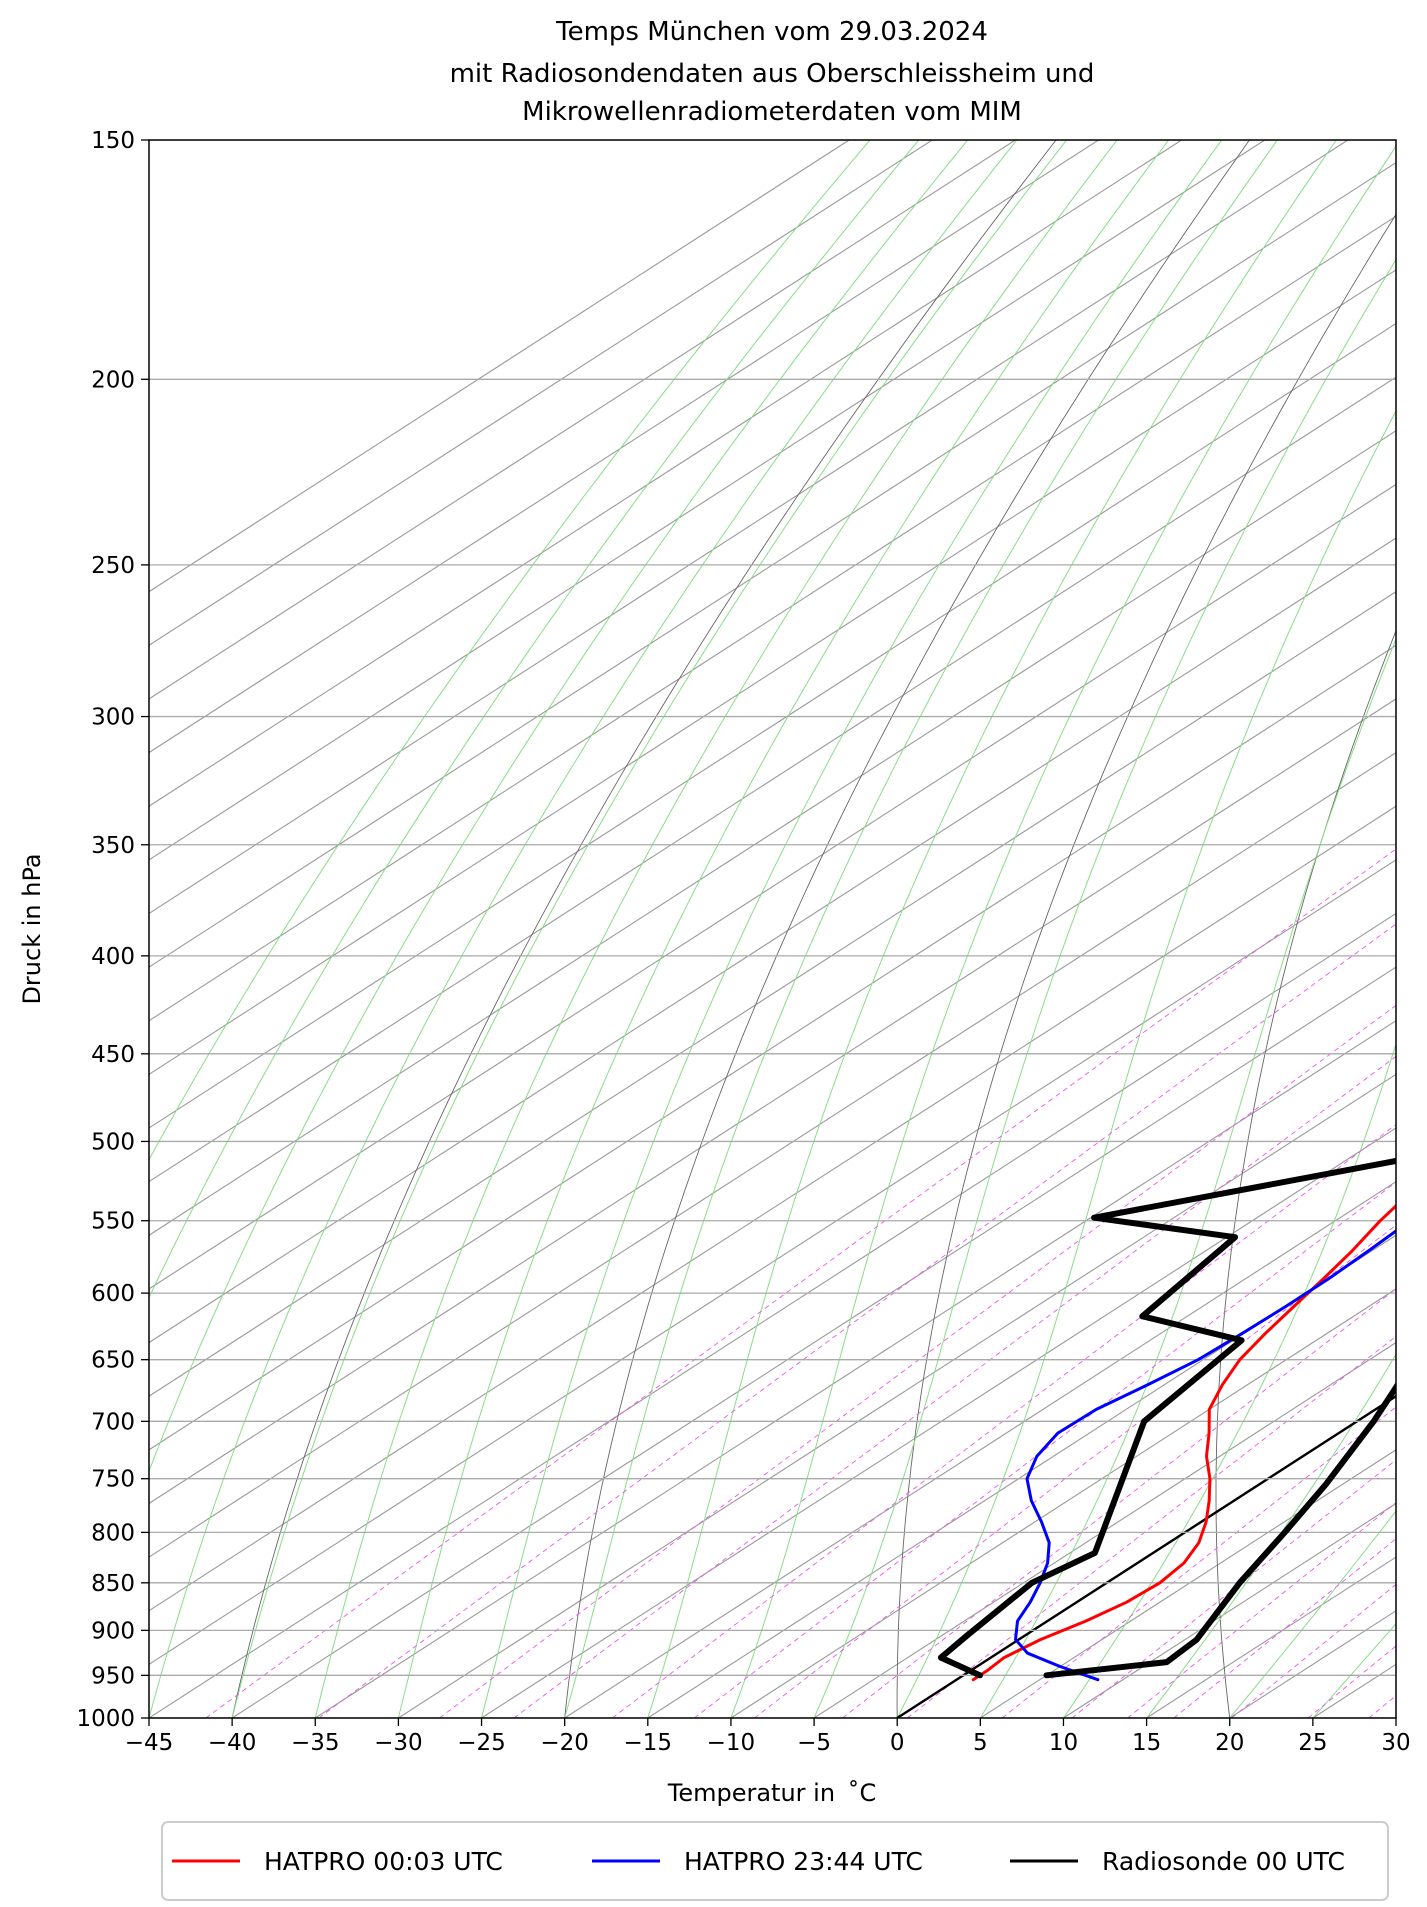 This screenshot has height=1907, width=1427. I want to click on y-tick-label-8: 550, so click(113, 1222).